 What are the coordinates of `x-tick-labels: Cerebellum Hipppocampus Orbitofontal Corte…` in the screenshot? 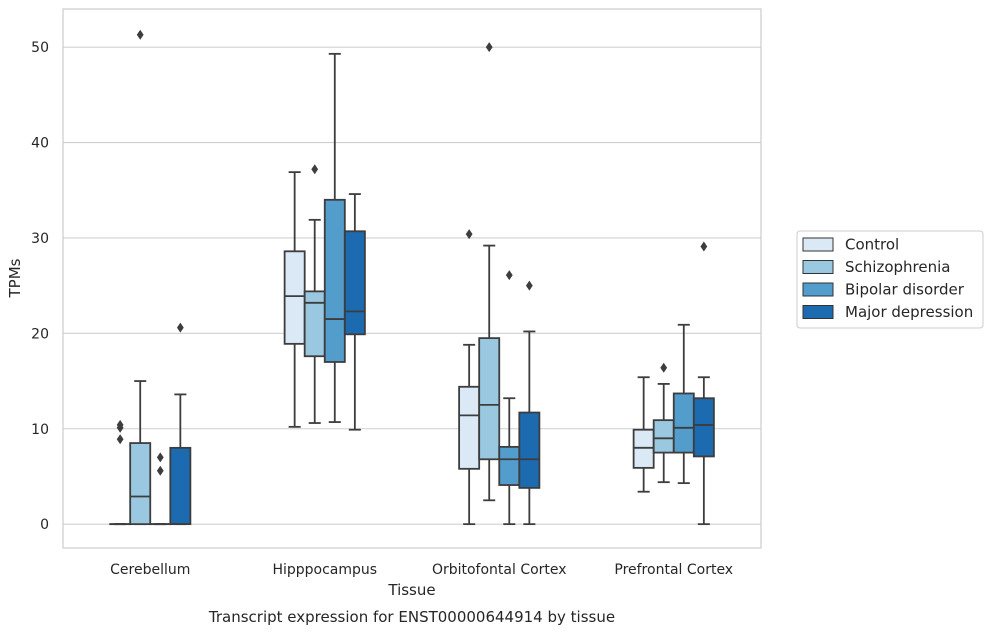 It's located at (421, 570).